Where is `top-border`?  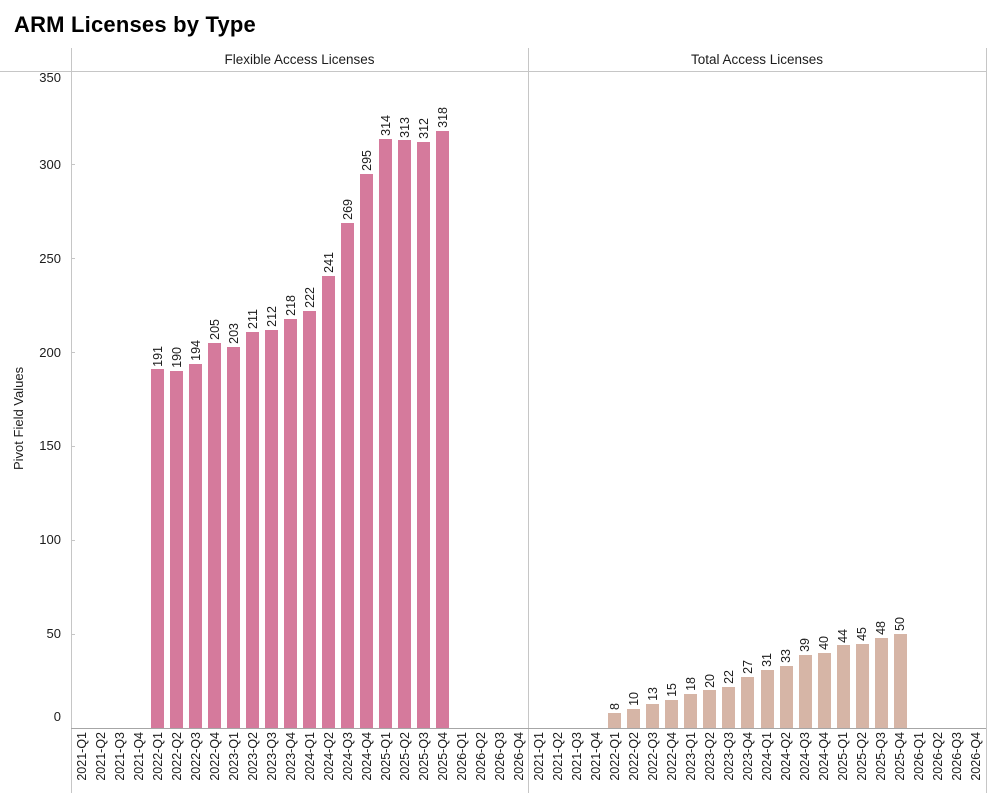 top-border is located at coordinates (493, 71).